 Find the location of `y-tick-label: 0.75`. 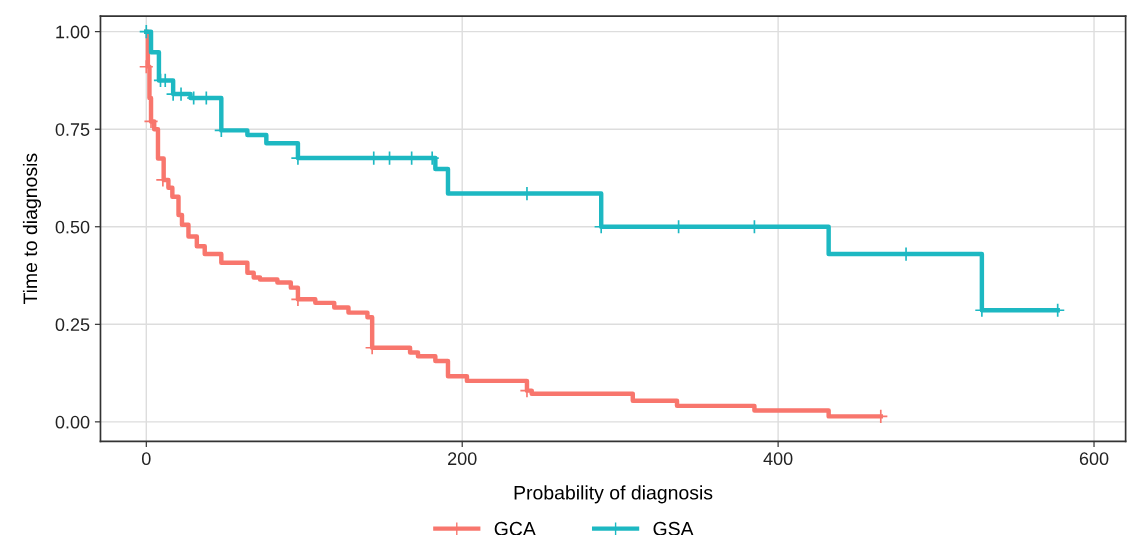

y-tick-label: 0.75 is located at coordinates (72, 129).